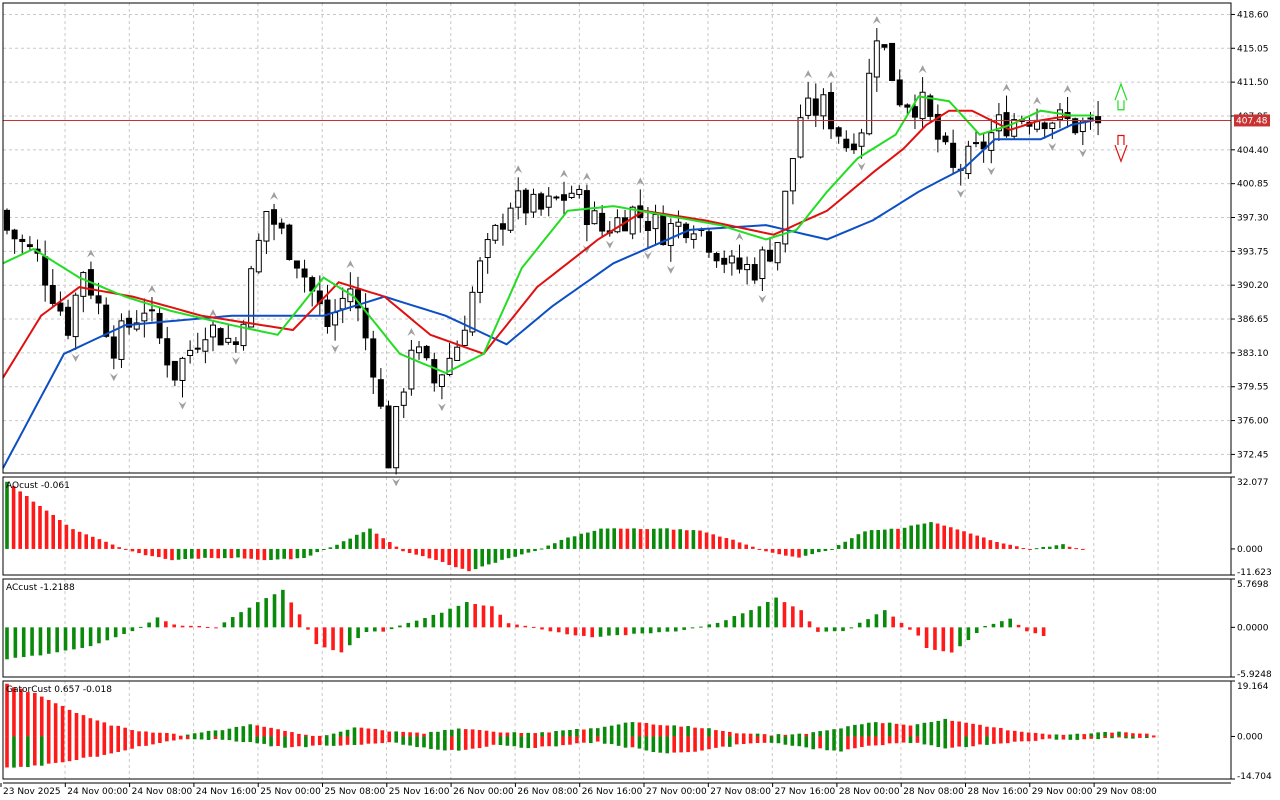 This screenshot has height=800, width=1280. Describe the element at coordinates (1253, 422) in the screenshot. I see `y-tick-label: 376.00` at that location.